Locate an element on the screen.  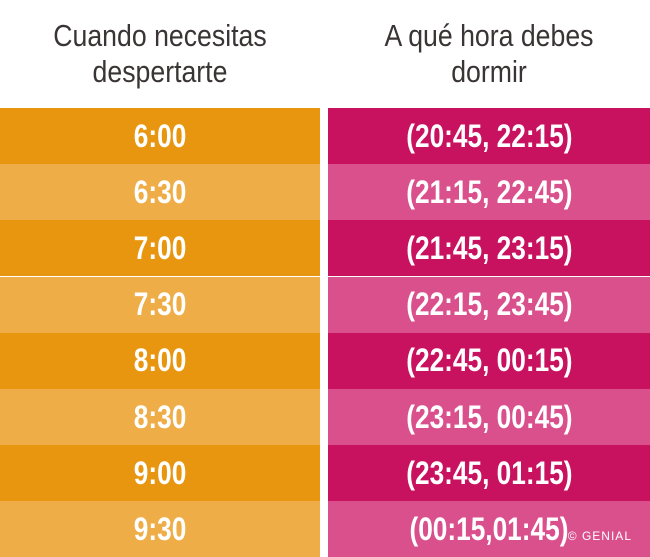
column-header: Cuando necesitas despertarte is located at coordinates (160, 54).